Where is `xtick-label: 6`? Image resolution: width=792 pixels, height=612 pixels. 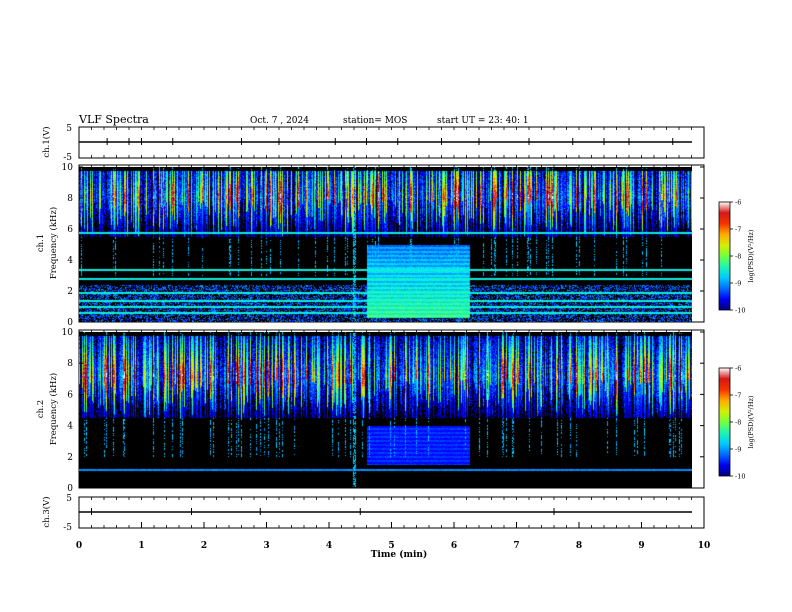 xtick-label: 6 is located at coordinates (454, 546).